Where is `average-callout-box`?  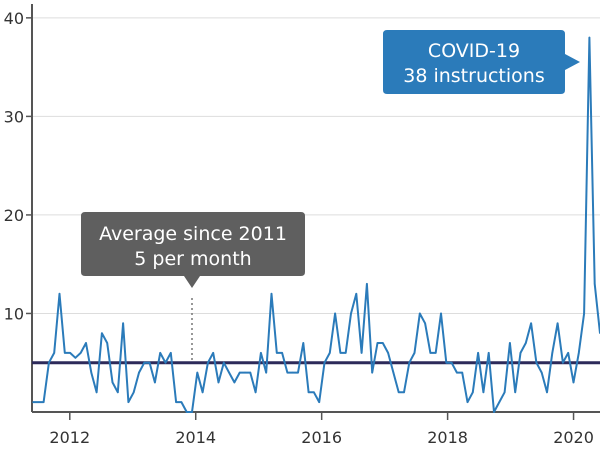 average-callout-box is located at coordinates (193, 250).